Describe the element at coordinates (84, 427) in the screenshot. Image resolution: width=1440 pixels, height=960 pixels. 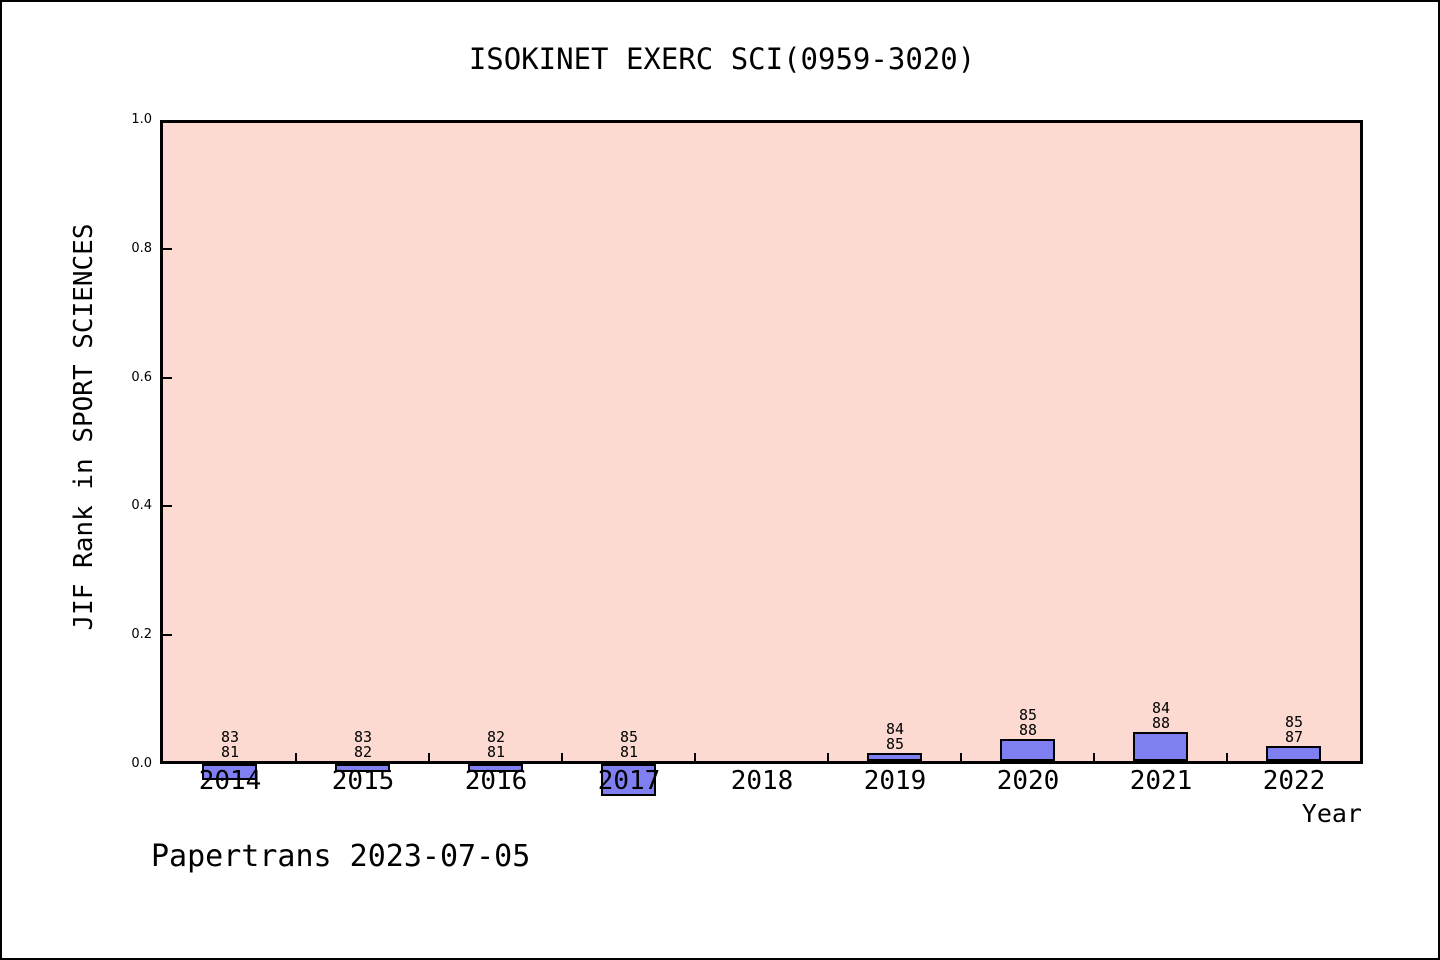
I see `y-axis-label-text: JIF Rank in SPORT SCIENCES` at that location.